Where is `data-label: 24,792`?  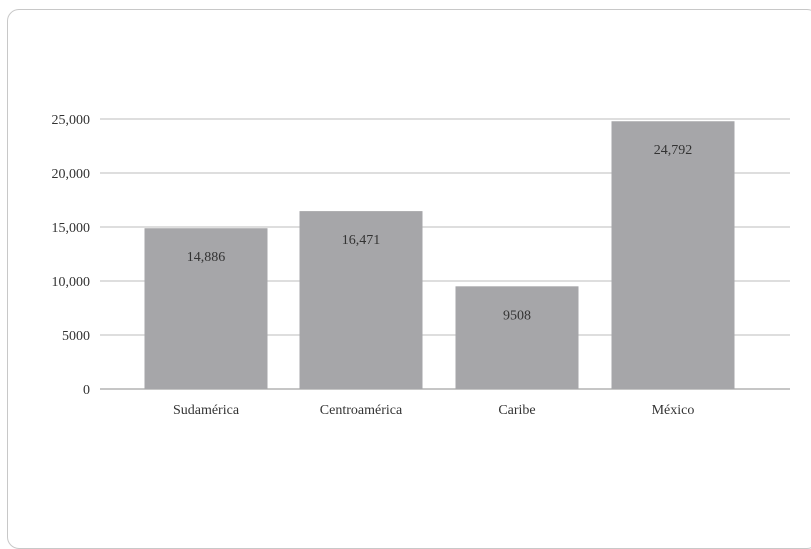 data-label: 24,792 is located at coordinates (673, 150).